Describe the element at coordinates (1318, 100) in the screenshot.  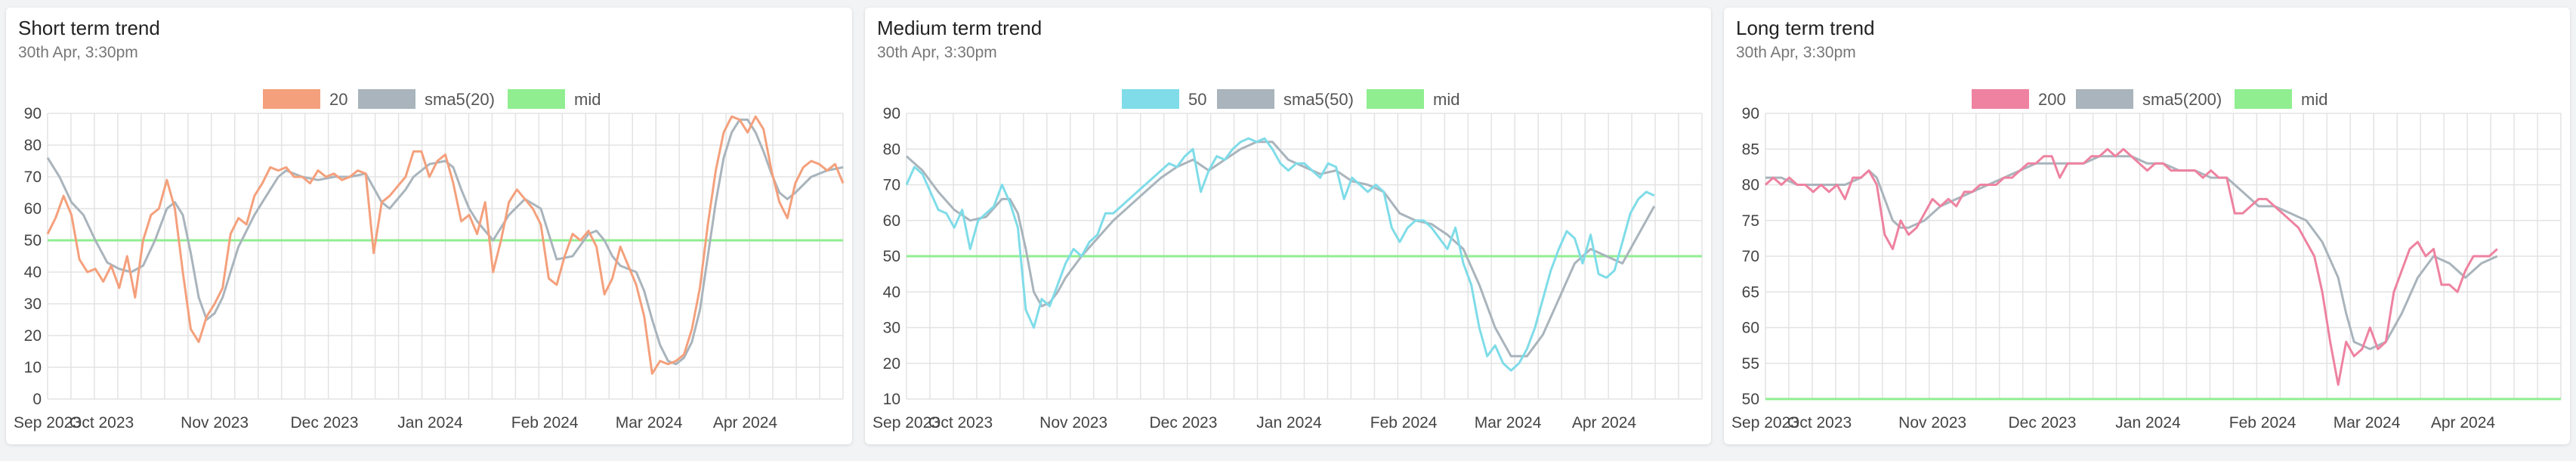
I see `legend-label: sma5(50)` at that location.